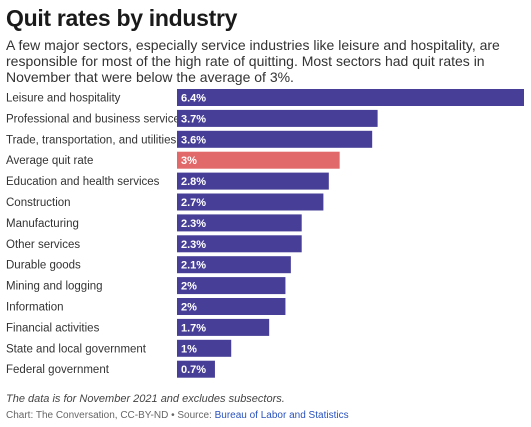 This screenshot has width=531, height=427. What do you see at coordinates (49, 161) in the screenshot?
I see `category-label-average-quit-rate: Average quit rate` at bounding box center [49, 161].